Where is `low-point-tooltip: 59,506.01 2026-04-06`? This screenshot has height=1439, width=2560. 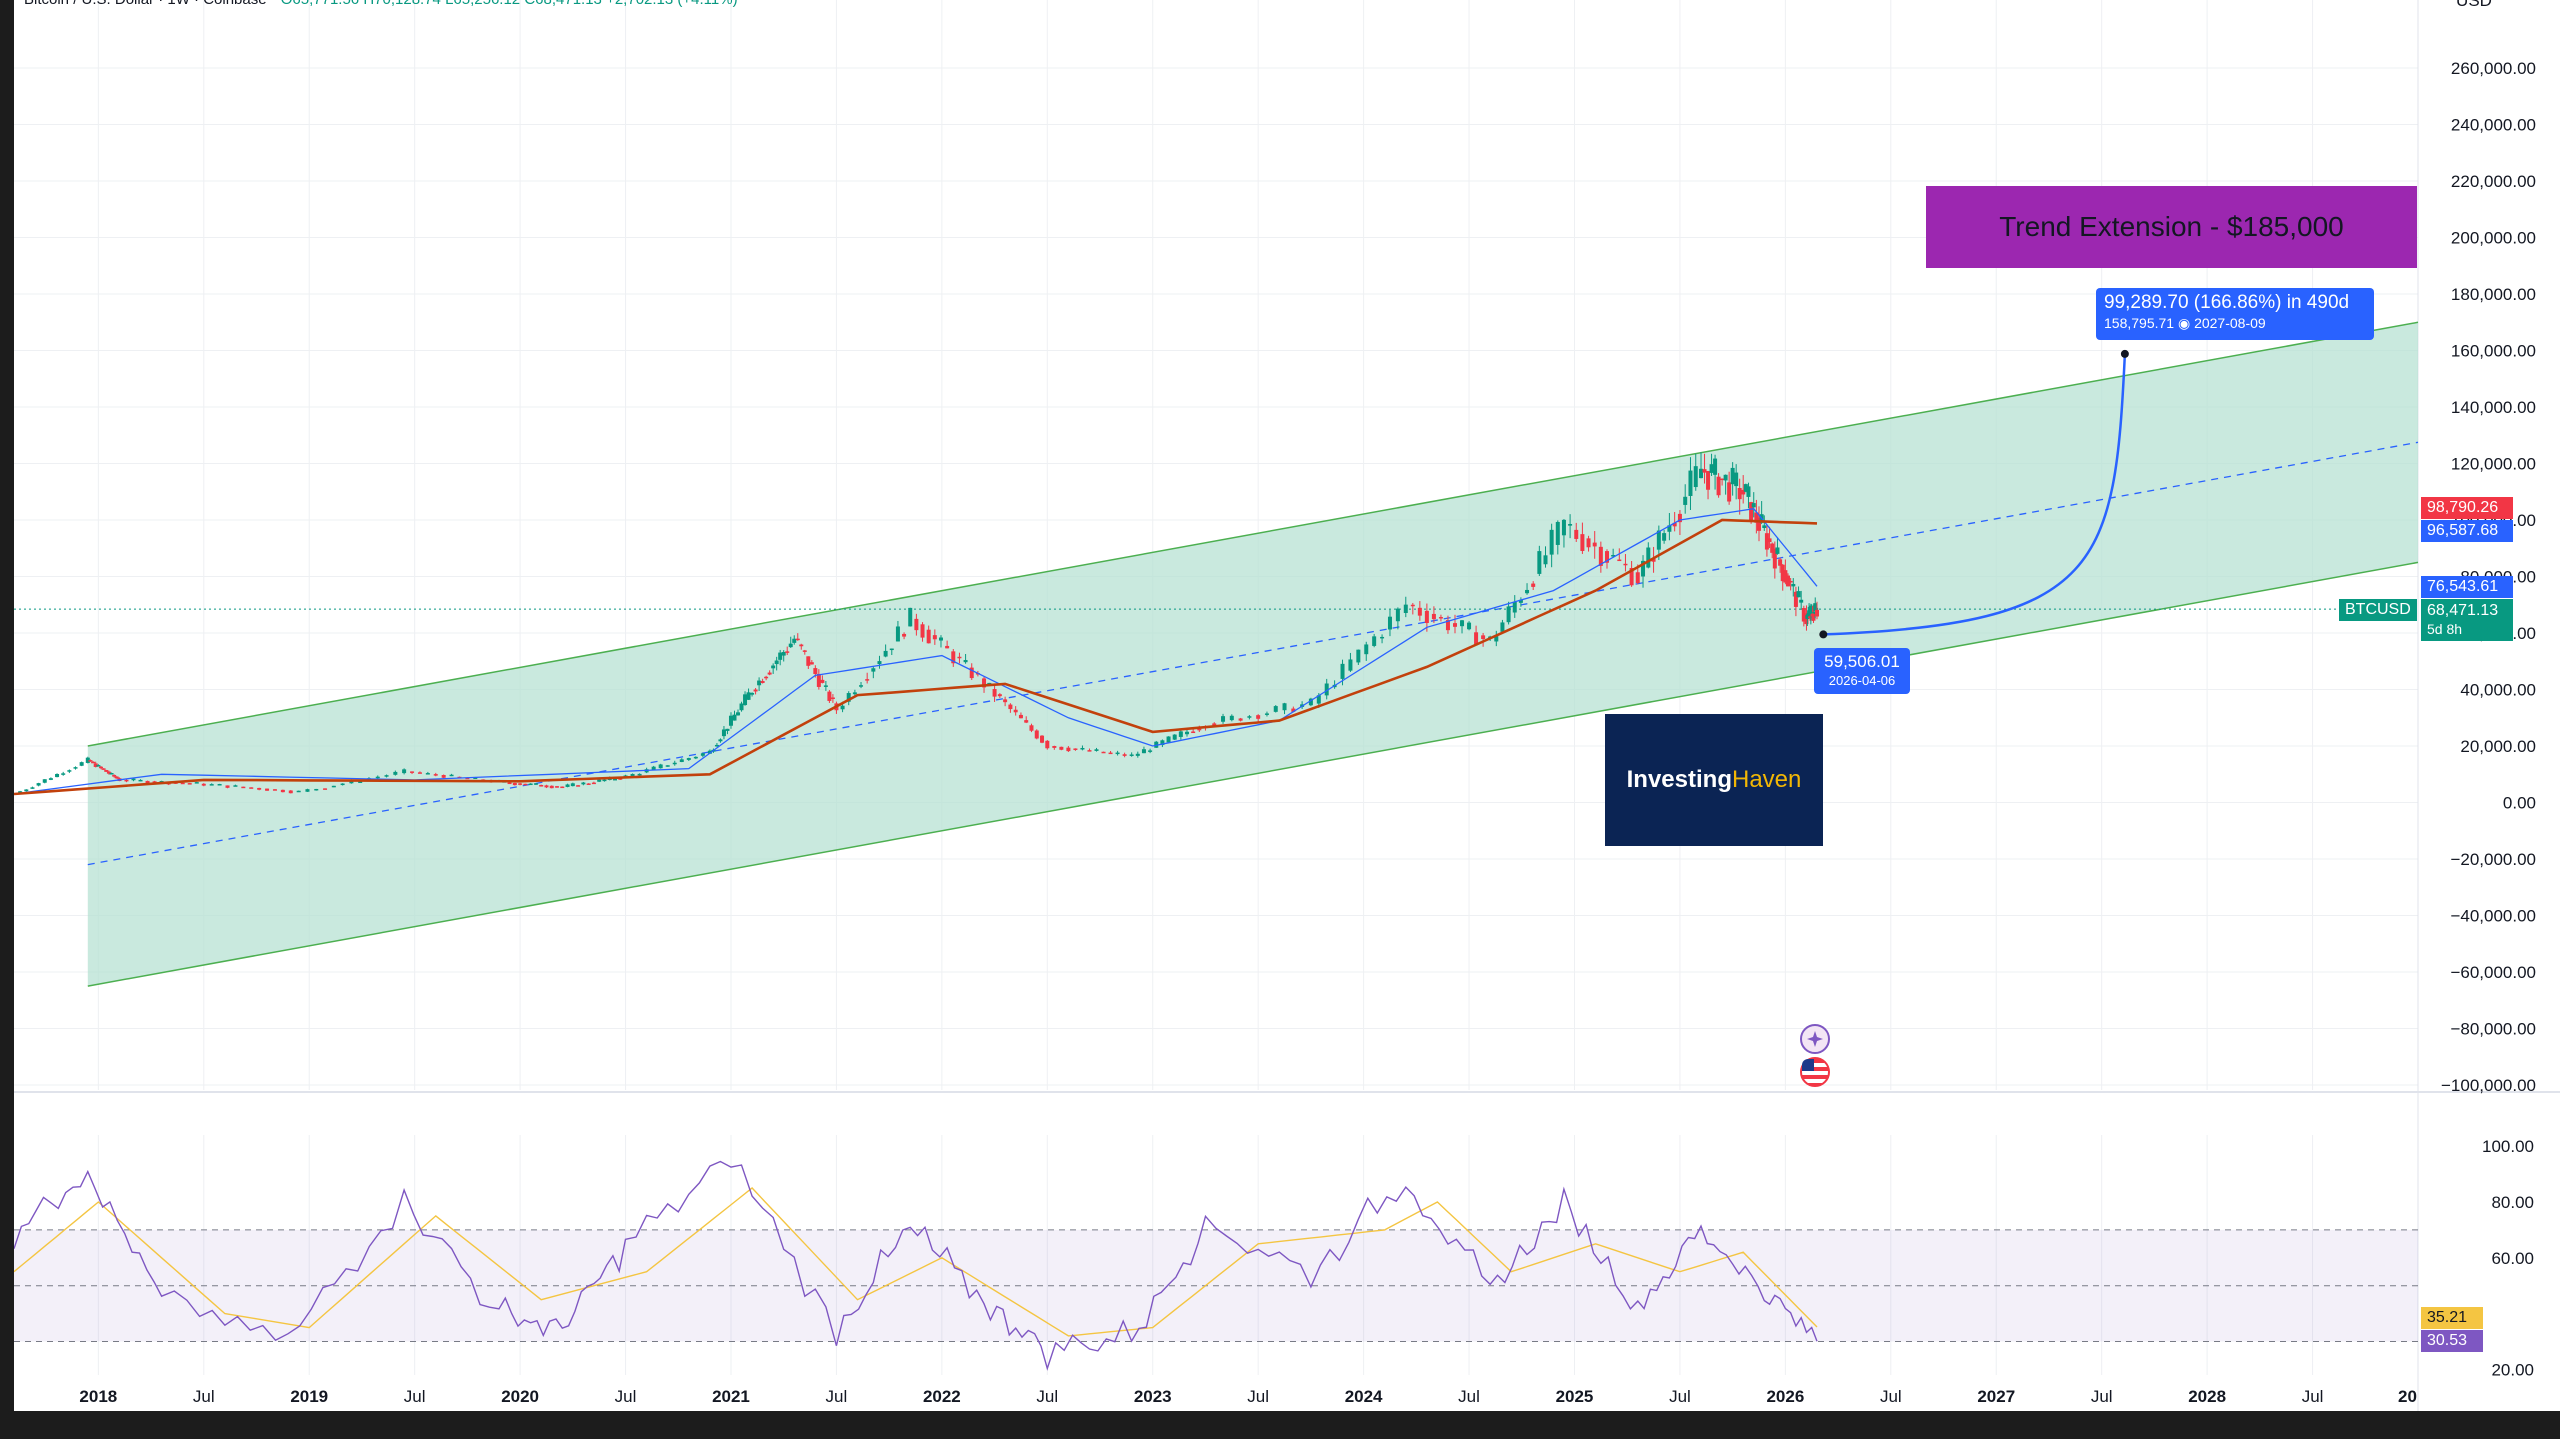
low-point-tooltip: 59,506.01 2026-04-06 is located at coordinates (1862, 671).